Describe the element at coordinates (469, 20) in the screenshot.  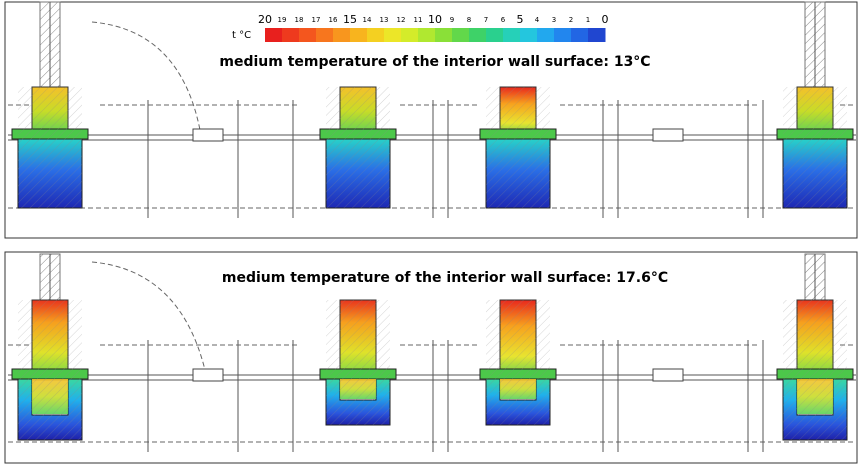
I see `legend-label: 8` at that location.